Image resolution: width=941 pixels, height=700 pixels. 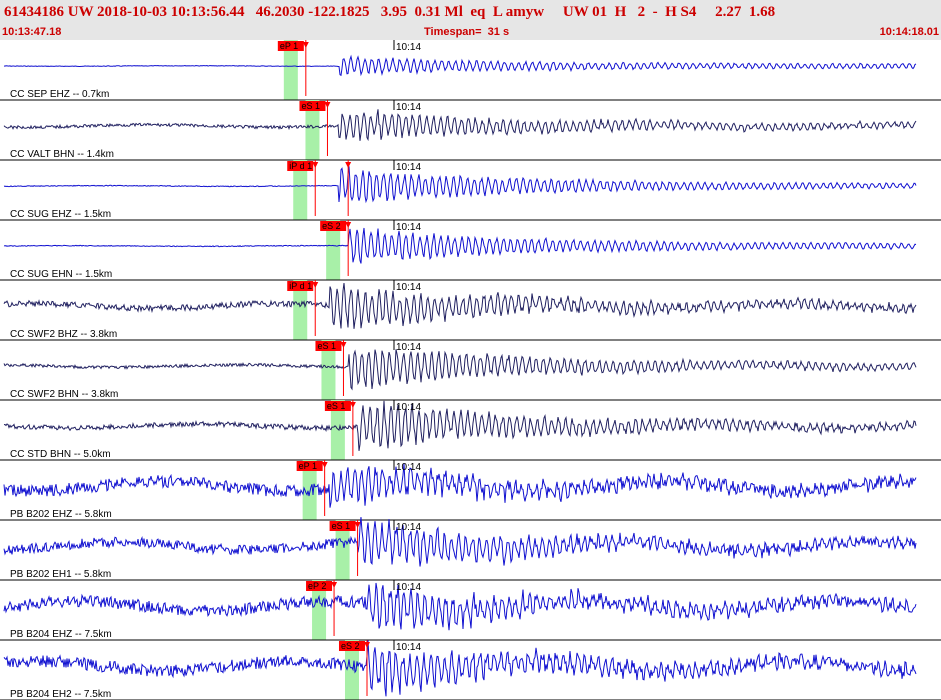 What do you see at coordinates (61, 514) in the screenshot?
I see `station-label: PB B202 EHZ -- 5.8km` at bounding box center [61, 514].